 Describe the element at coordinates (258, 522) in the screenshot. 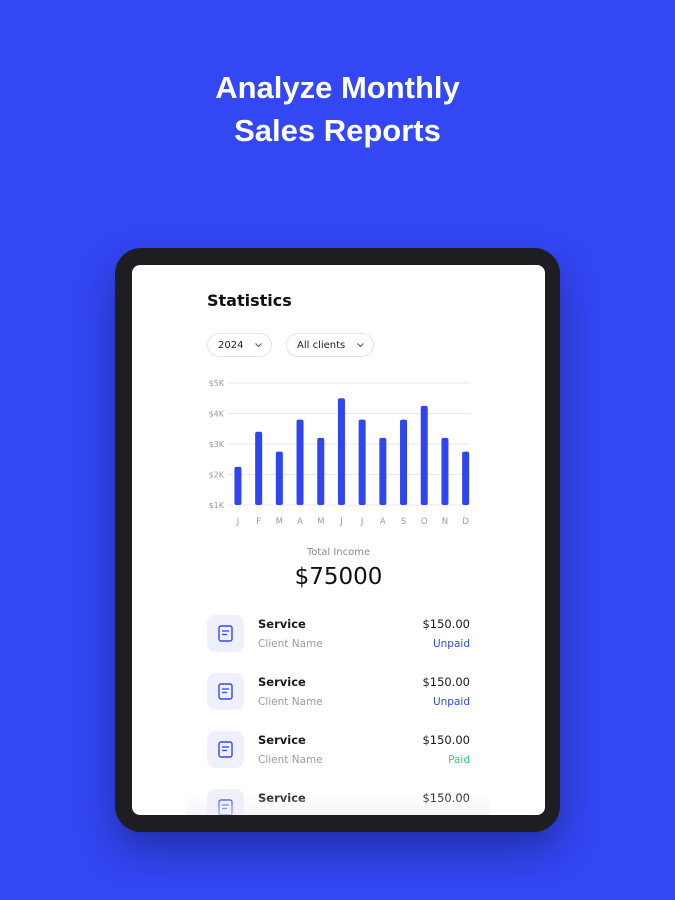

I see `x-tick-label: F` at that location.